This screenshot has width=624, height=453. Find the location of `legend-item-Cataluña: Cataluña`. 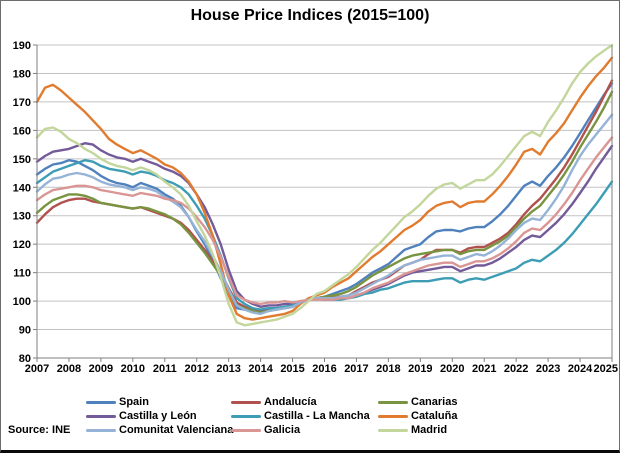

legend-item-Cataluña: Cataluña is located at coordinates (458, 416).